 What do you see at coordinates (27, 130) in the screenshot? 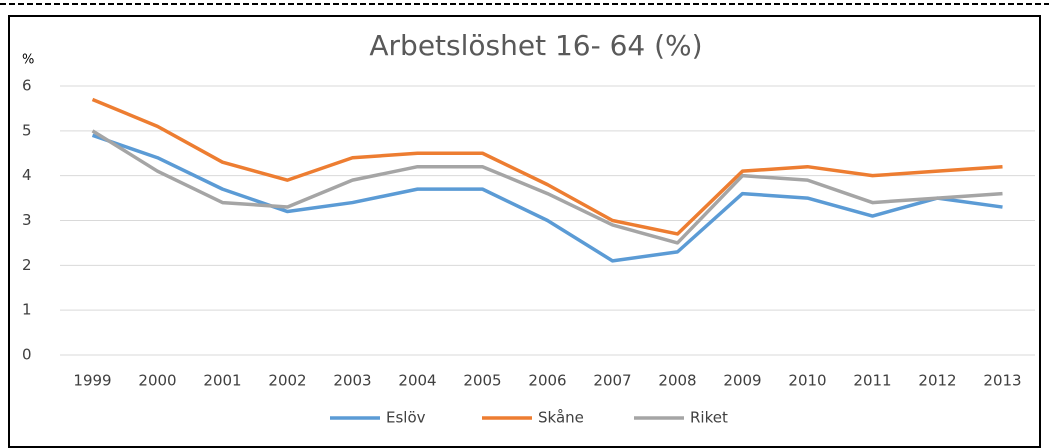
I see `y-tick-label: 5` at bounding box center [27, 130].